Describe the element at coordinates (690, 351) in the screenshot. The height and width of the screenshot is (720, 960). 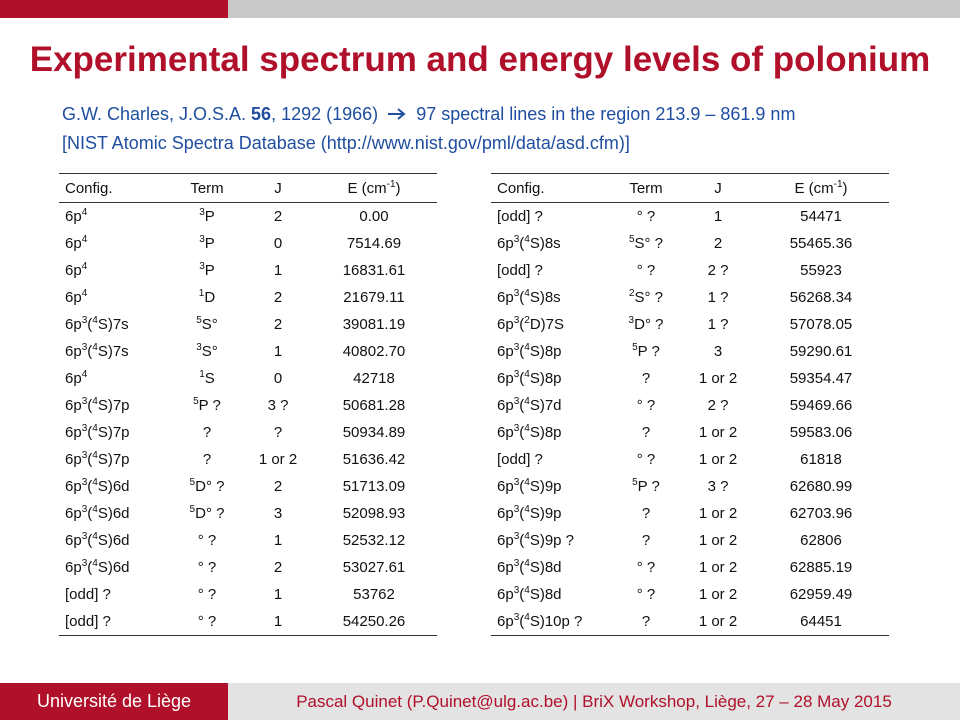
I see `table-row: 6p3(4S)8p 5P ? 3 59290.61` at that location.